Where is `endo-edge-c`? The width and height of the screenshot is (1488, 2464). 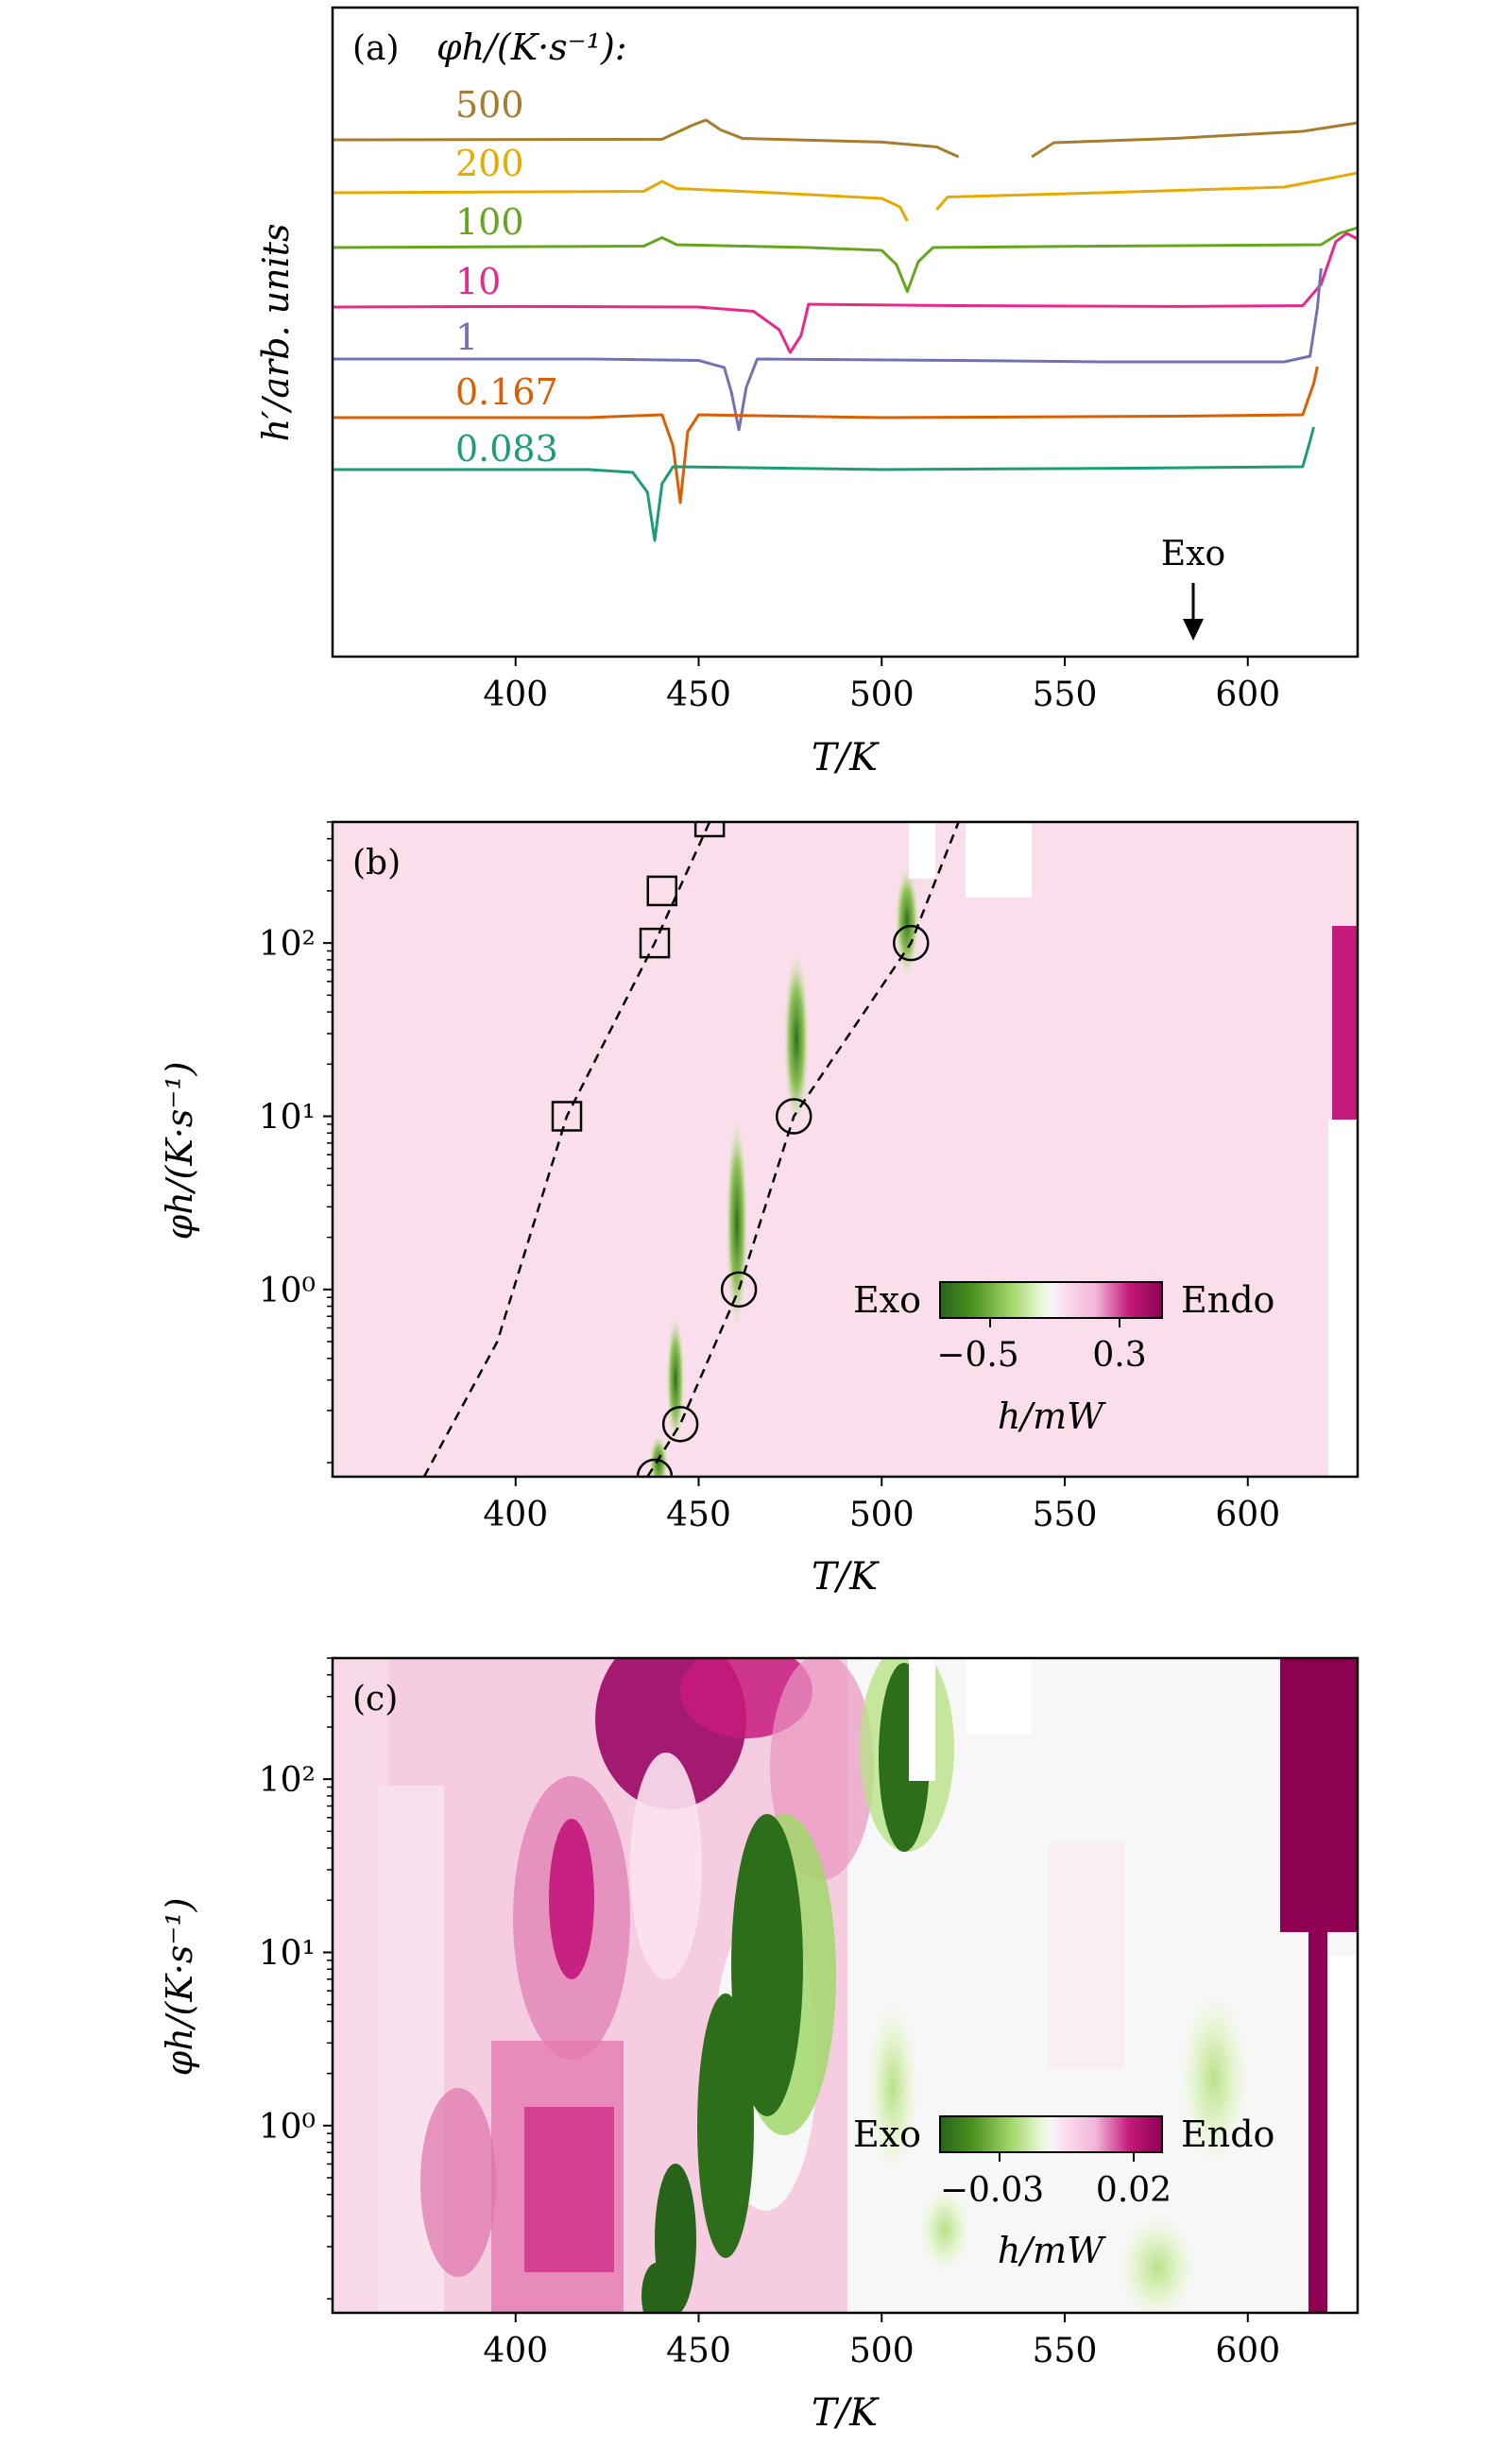 endo-edge-c is located at coordinates (1317, 2096).